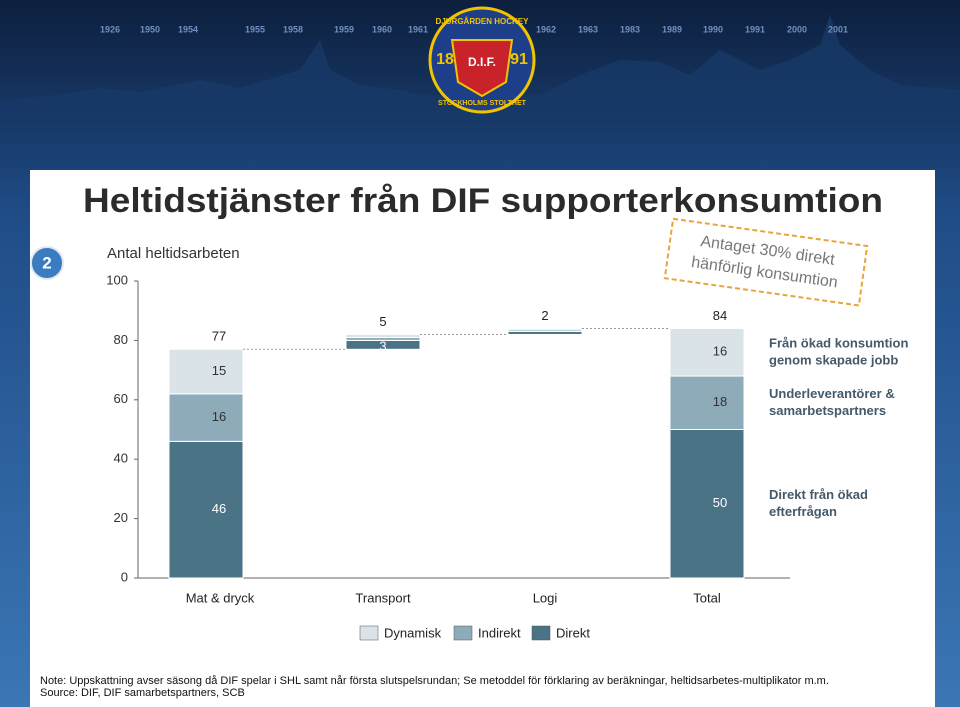 The height and width of the screenshot is (707, 960). I want to click on year-label: 1958, so click(293, 29).